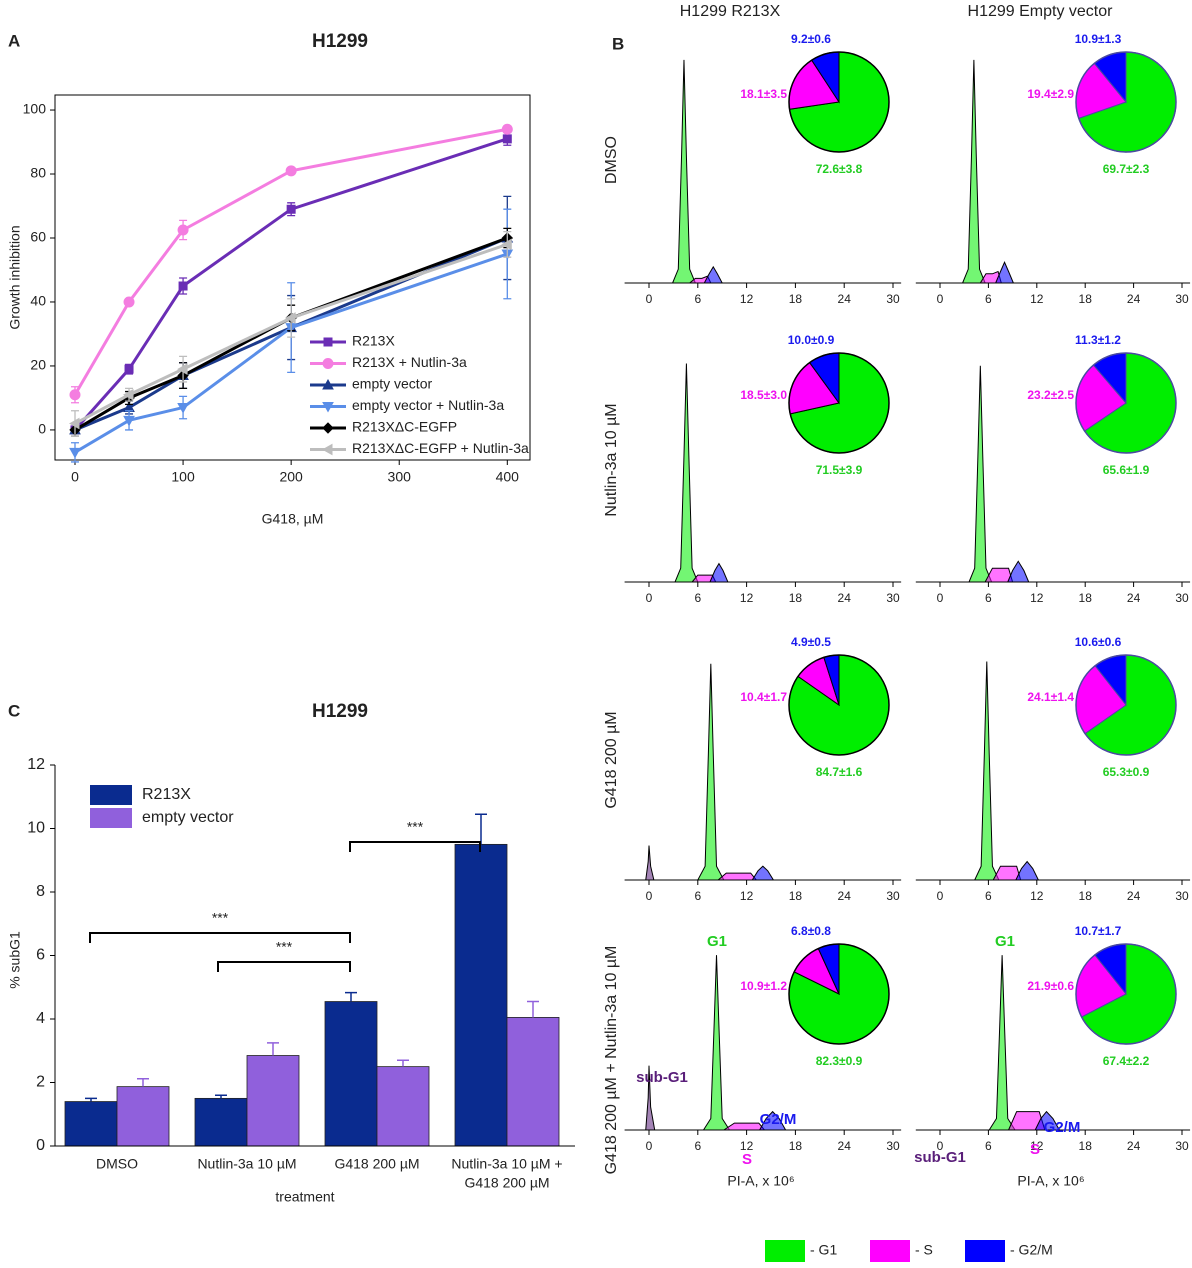 The width and height of the screenshot is (1192, 1268). What do you see at coordinates (618, 43) in the screenshot?
I see `panel-label: B` at bounding box center [618, 43].